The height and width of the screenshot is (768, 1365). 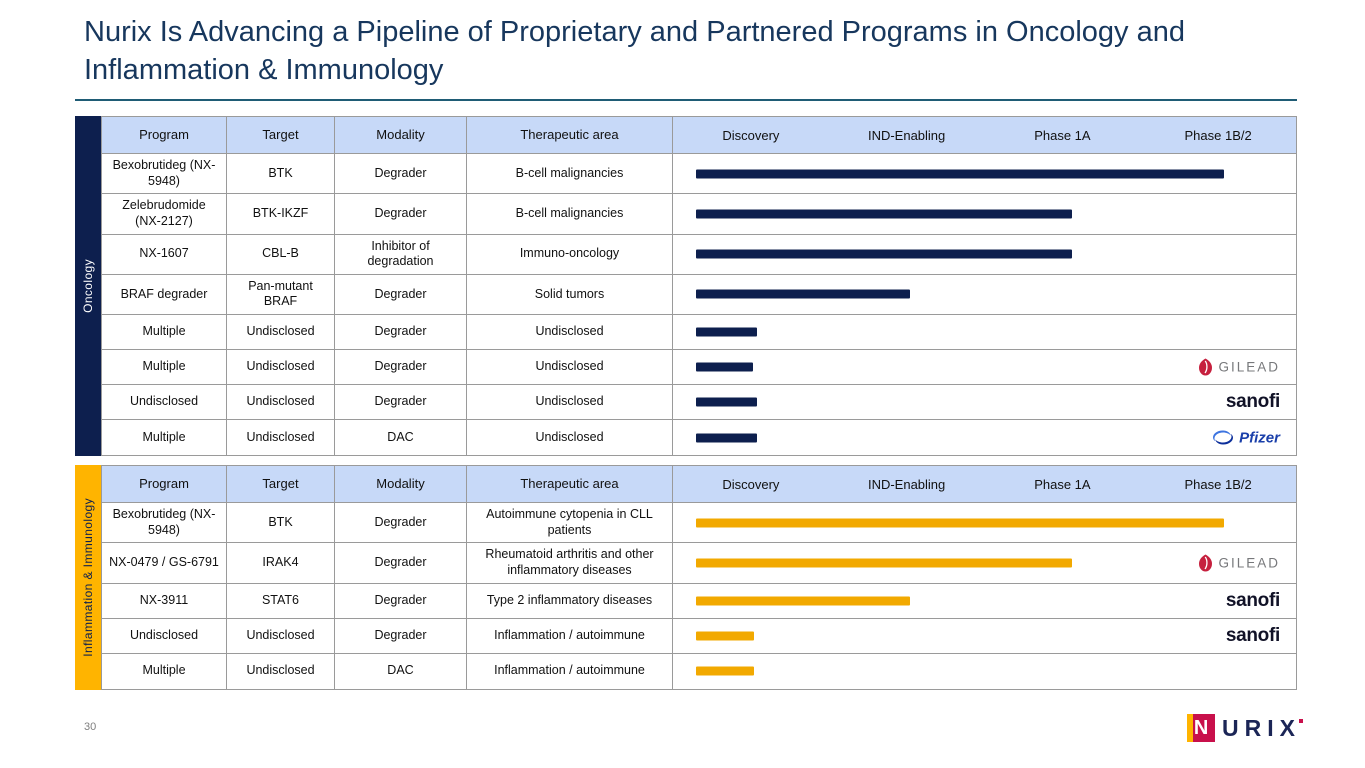 I want to click on program-cell: NX-0479 / GS-6791, so click(x=164, y=563).